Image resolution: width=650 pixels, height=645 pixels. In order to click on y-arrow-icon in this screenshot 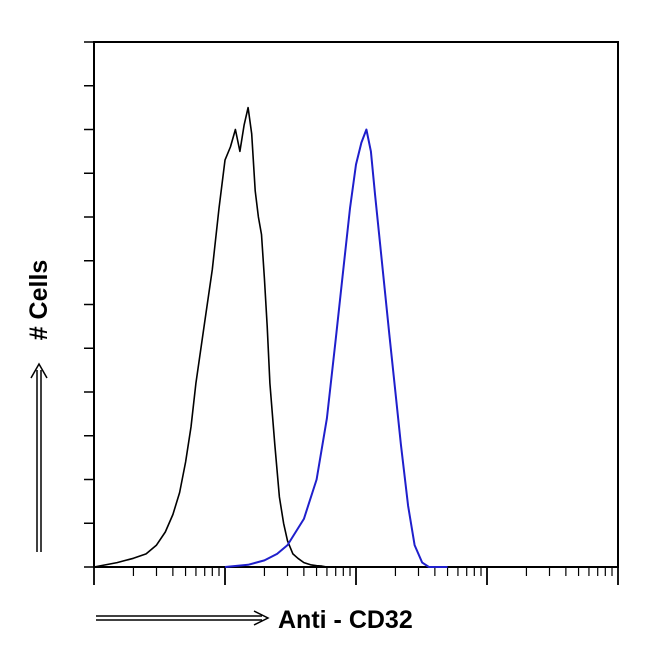, I will do `click(39, 457)`.